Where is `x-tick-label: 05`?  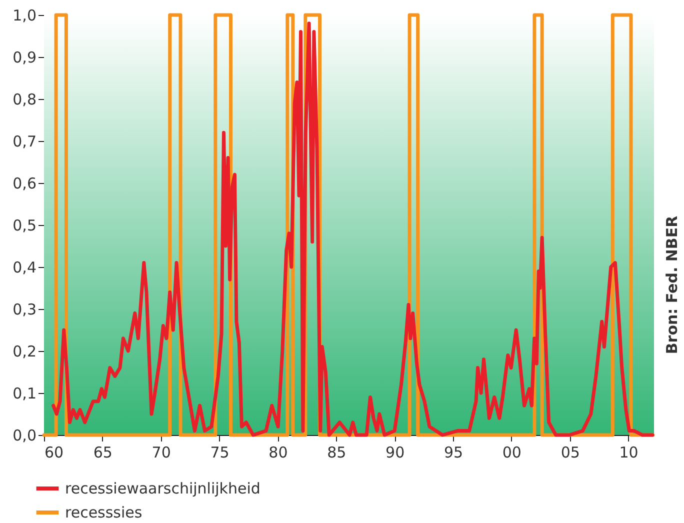 x-tick-label: 05 is located at coordinates (570, 453).